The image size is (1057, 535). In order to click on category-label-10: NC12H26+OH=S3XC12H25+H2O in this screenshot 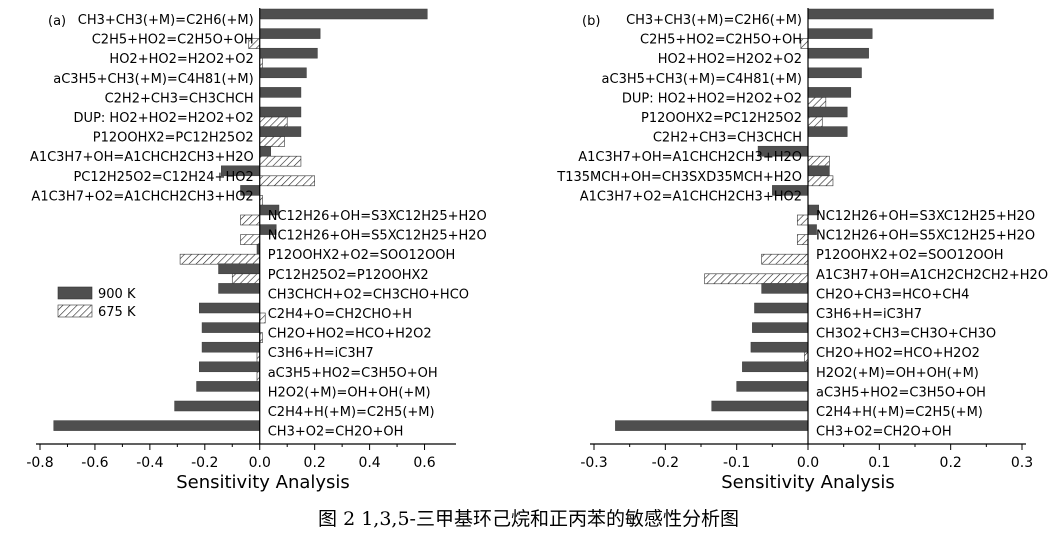, I will do `click(925, 216)`.